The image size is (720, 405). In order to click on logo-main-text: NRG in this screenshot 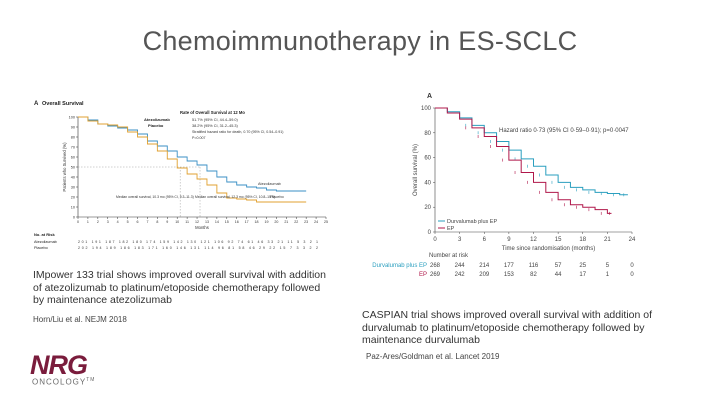, I will do `click(59, 365)`.